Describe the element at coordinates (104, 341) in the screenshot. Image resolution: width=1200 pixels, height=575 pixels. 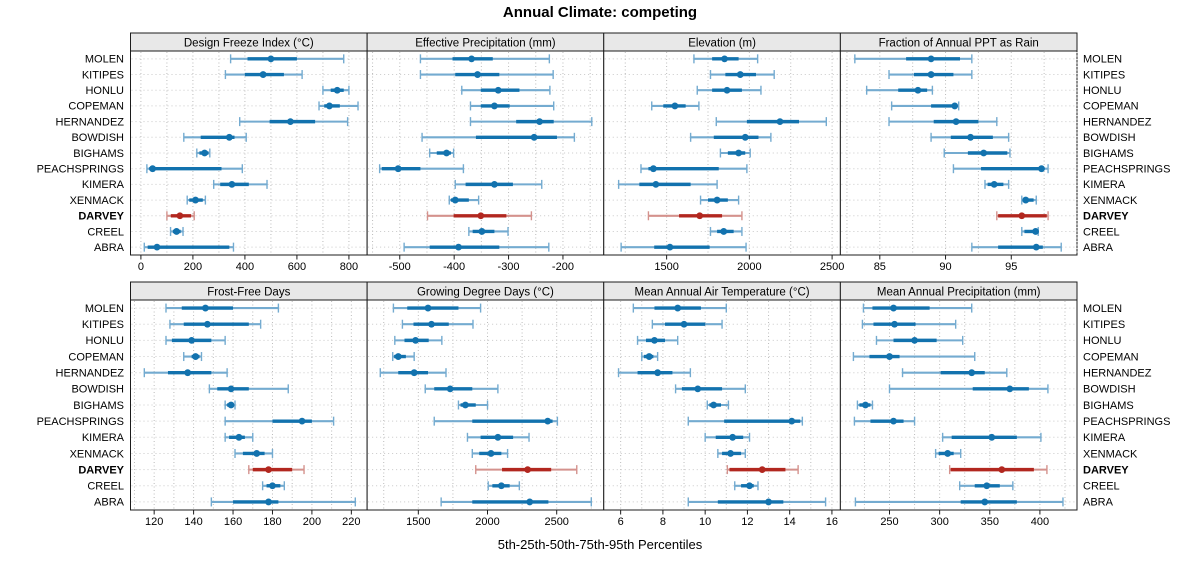
I see `station-label-left: HONLU` at that location.